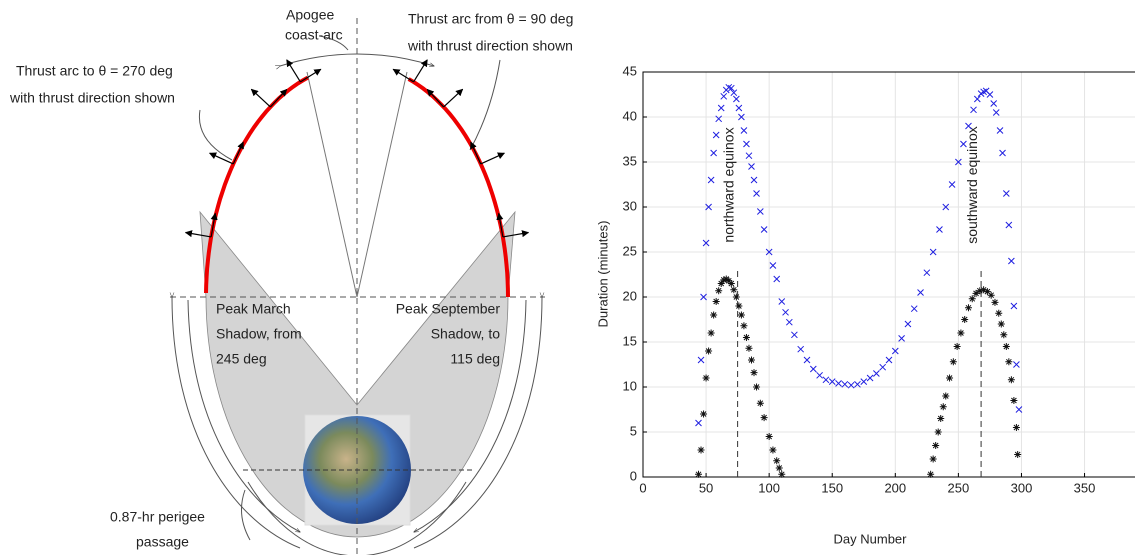  What do you see at coordinates (602, 274) in the screenshot?
I see `y-axis-label: Duration (minutes)` at bounding box center [602, 274].